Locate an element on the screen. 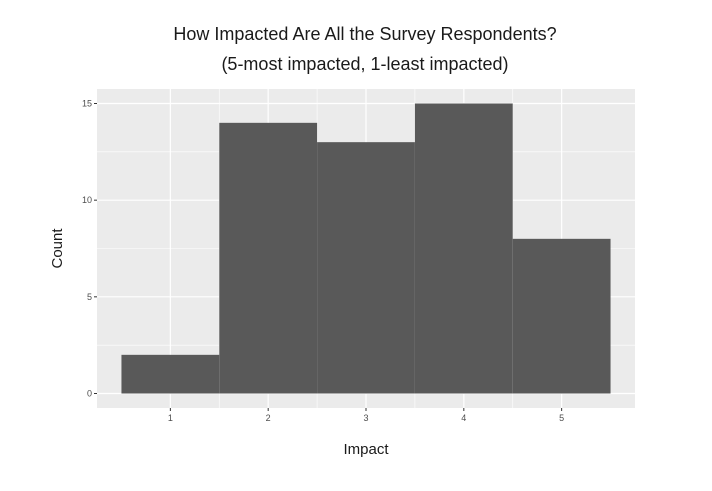 This screenshot has height=491, width=712. y-tick-label: 0 is located at coordinates (89, 394).